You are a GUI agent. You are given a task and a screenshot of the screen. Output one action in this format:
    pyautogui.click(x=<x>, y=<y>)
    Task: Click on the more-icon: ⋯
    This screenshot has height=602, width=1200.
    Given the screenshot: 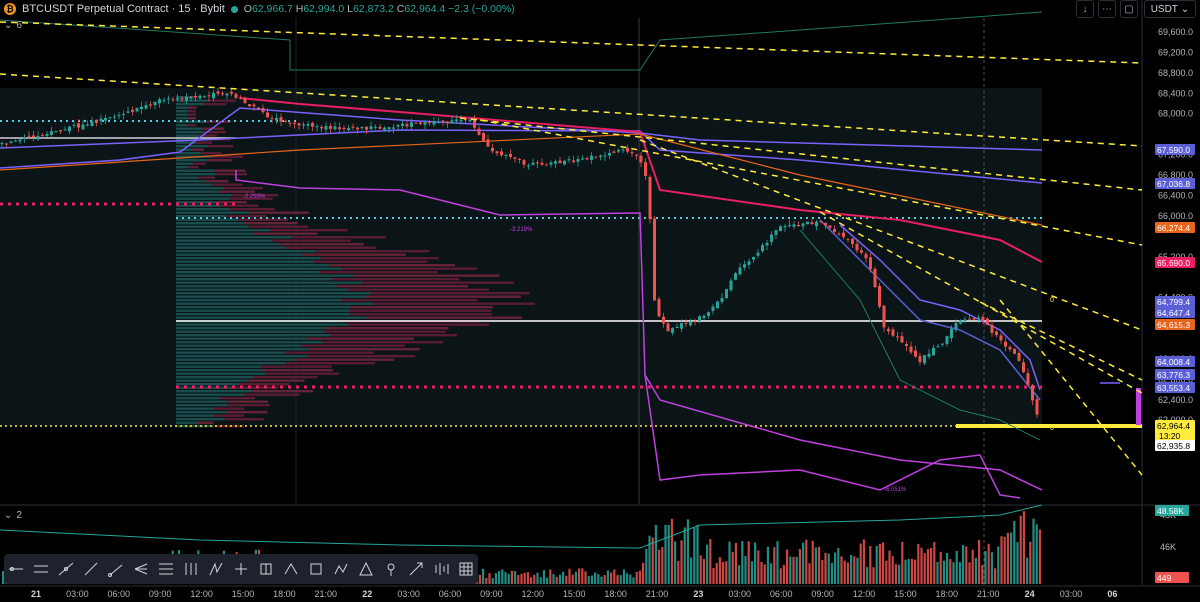 What is the action you would take?
    pyautogui.click(x=1107, y=9)
    